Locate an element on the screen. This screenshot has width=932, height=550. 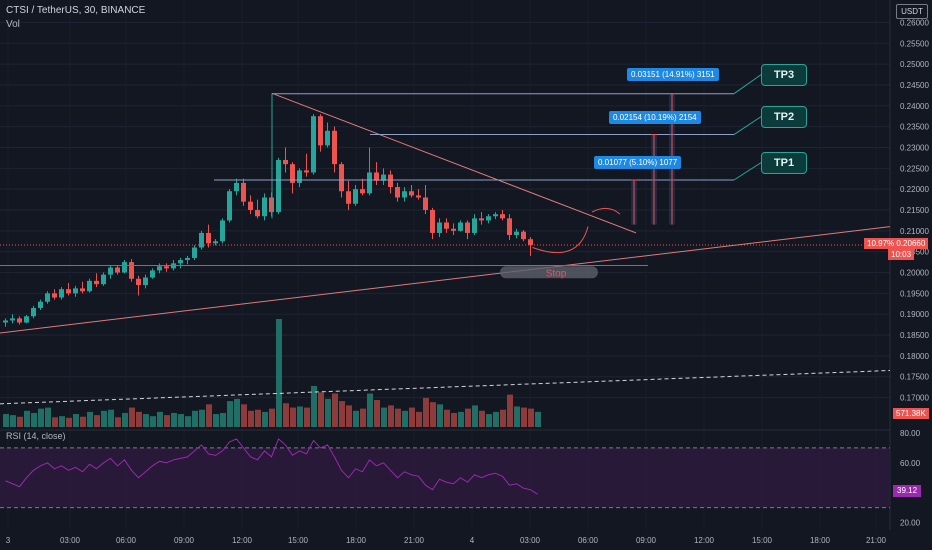
tp3-callout: TP3 is located at coordinates (784, 75).